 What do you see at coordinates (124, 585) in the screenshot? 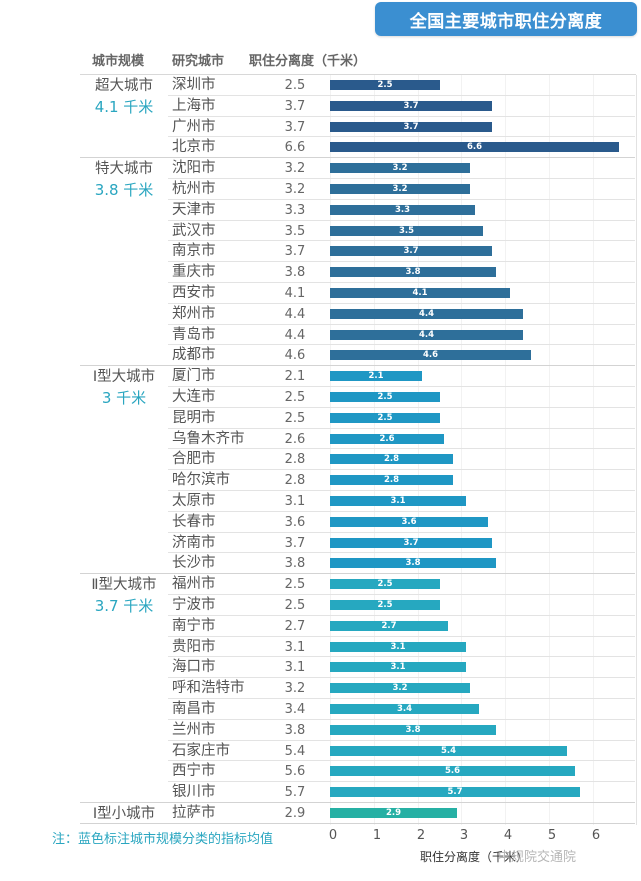
I see `group-name: Ⅱ型大城市` at bounding box center [124, 585].